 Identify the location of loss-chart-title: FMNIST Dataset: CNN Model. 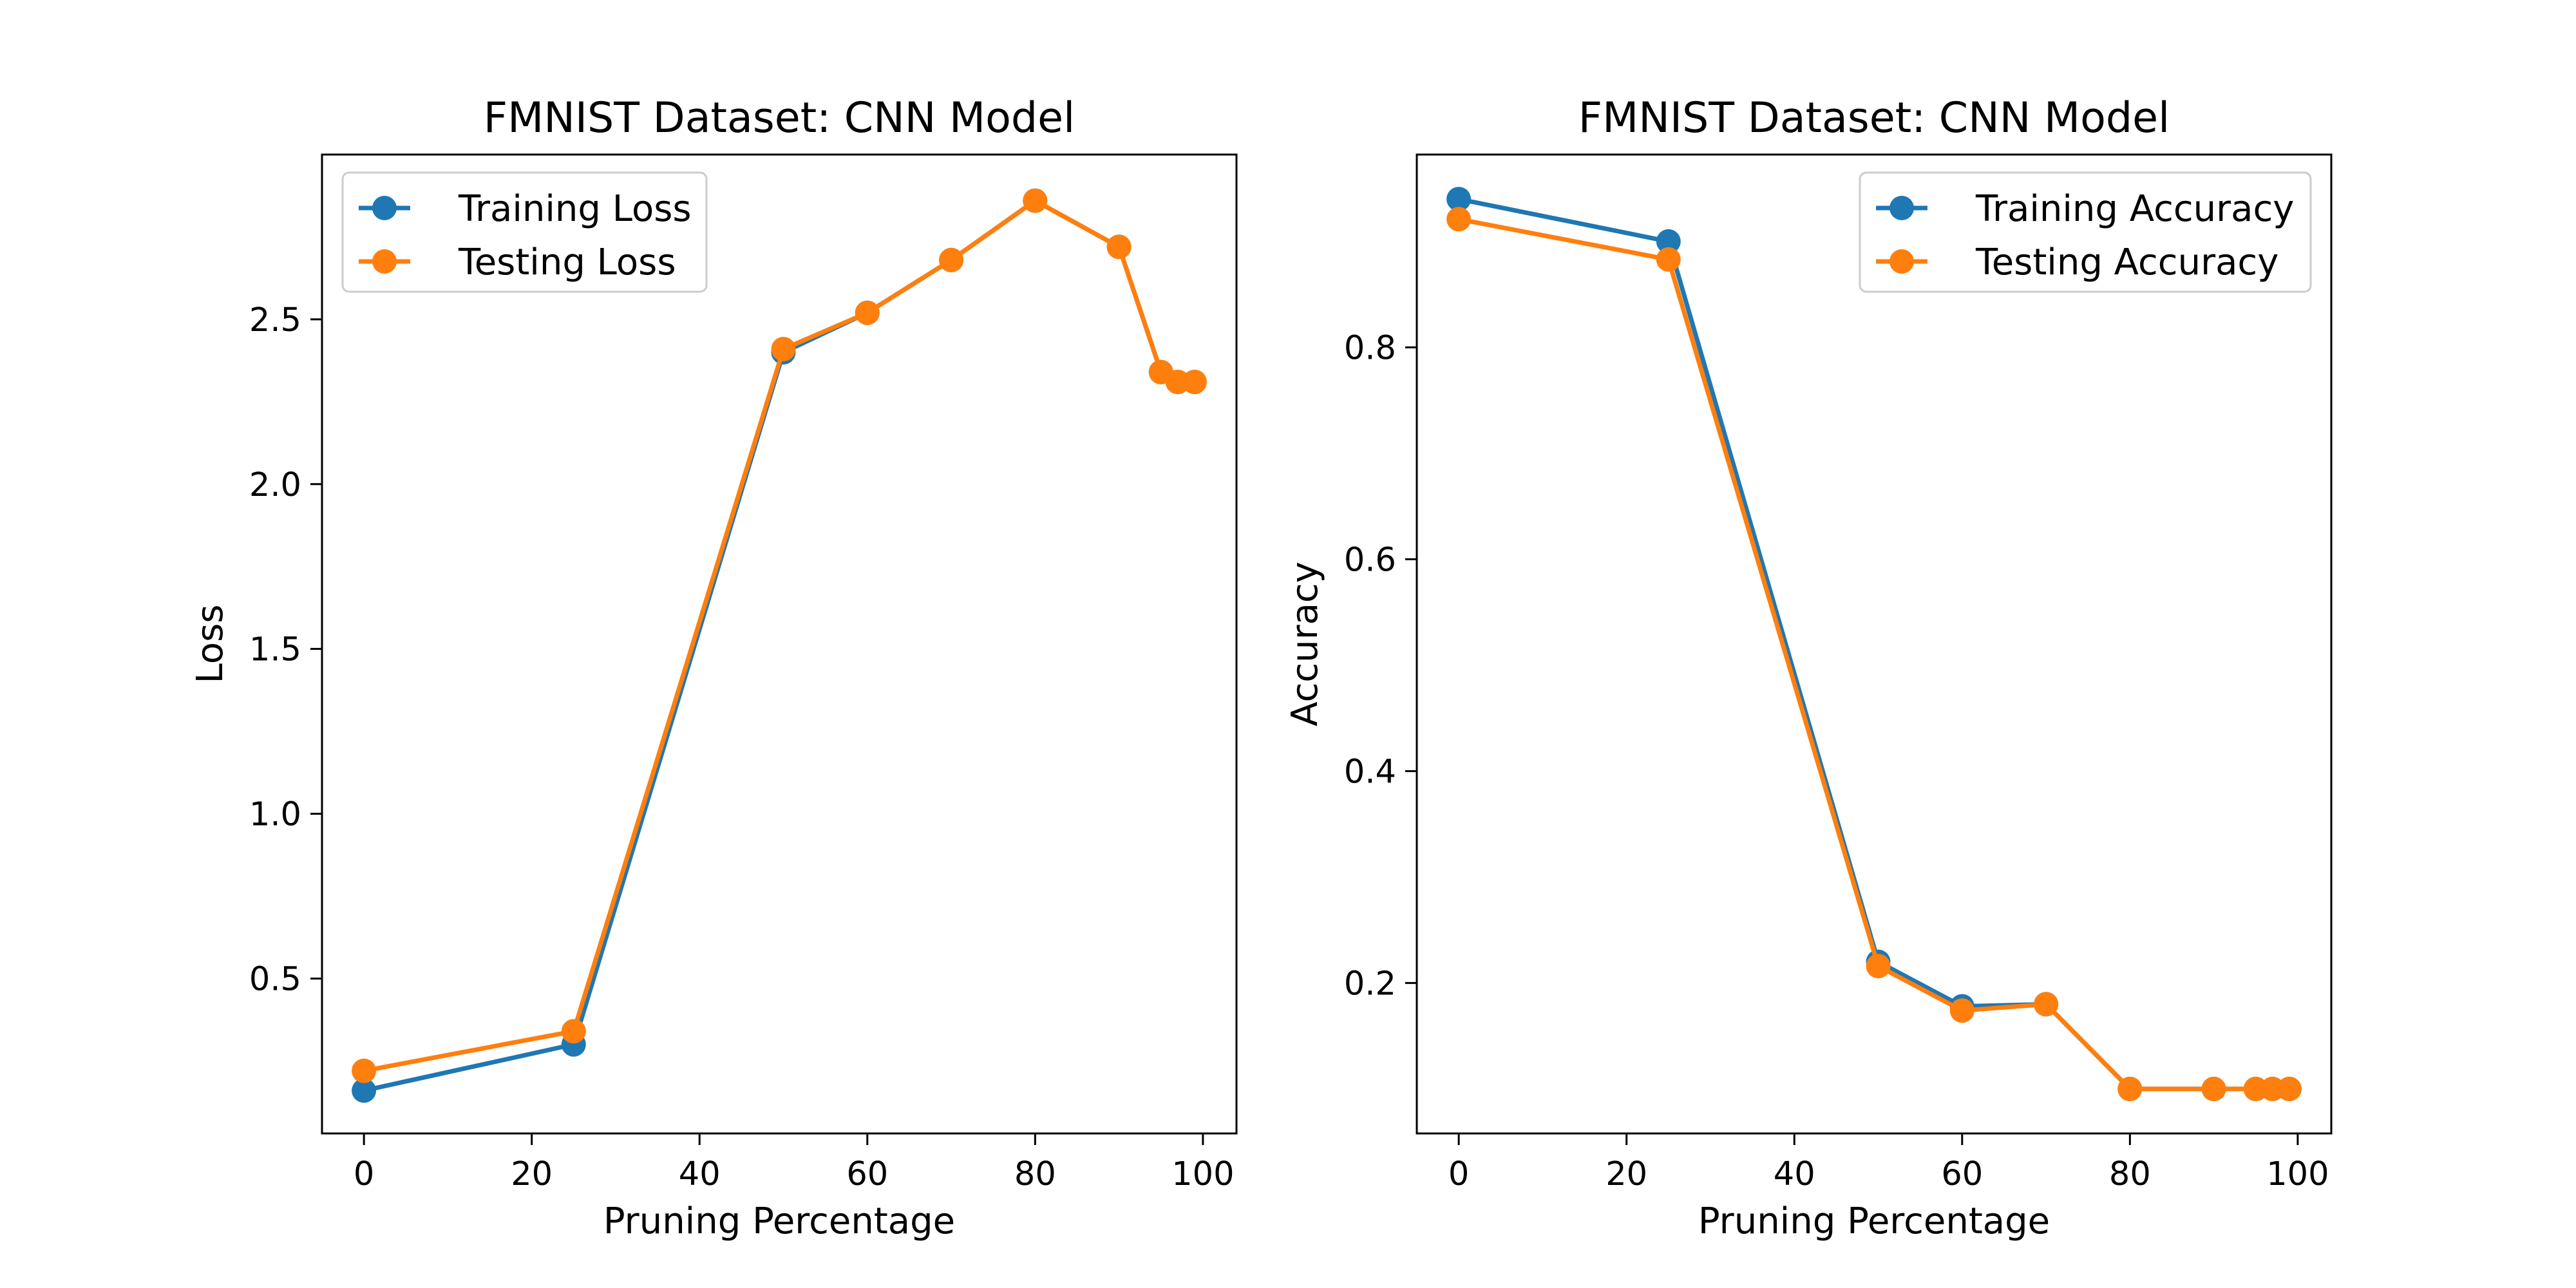
(780, 118).